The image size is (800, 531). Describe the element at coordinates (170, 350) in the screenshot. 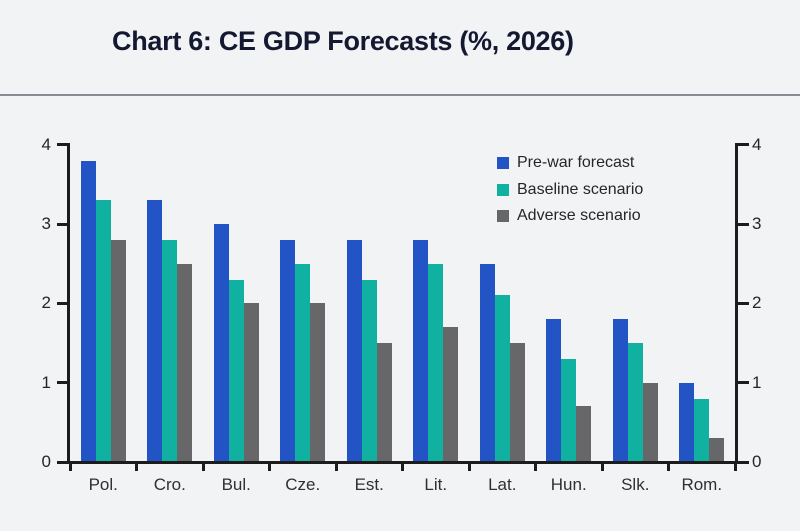

I see `bar-baseline-scenario-cro` at that location.